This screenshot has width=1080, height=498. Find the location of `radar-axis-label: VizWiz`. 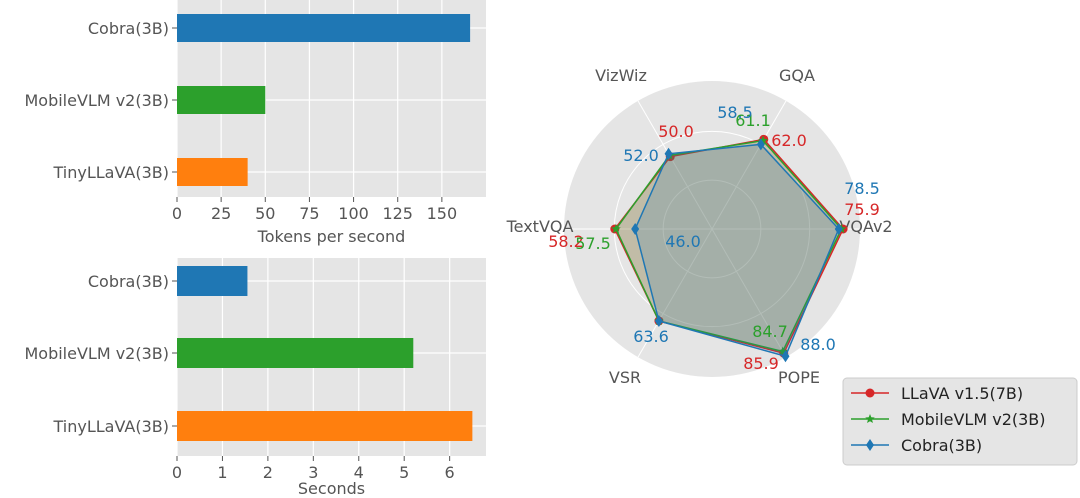

radar-axis-label: VizWiz is located at coordinates (621, 75).